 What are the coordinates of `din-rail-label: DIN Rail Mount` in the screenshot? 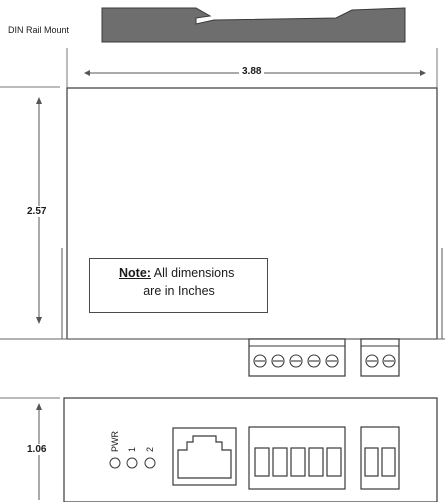 It's located at (39, 30).